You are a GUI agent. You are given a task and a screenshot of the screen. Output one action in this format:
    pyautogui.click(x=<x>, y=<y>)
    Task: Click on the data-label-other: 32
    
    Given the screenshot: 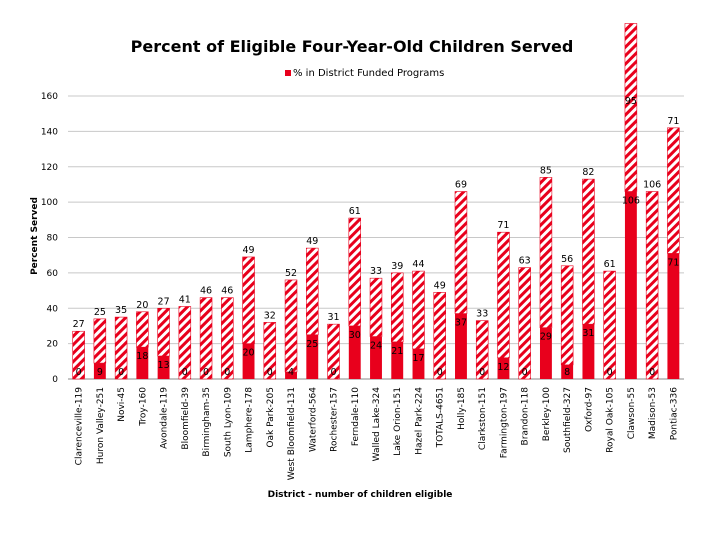 What is the action you would take?
    pyautogui.click(x=270, y=315)
    